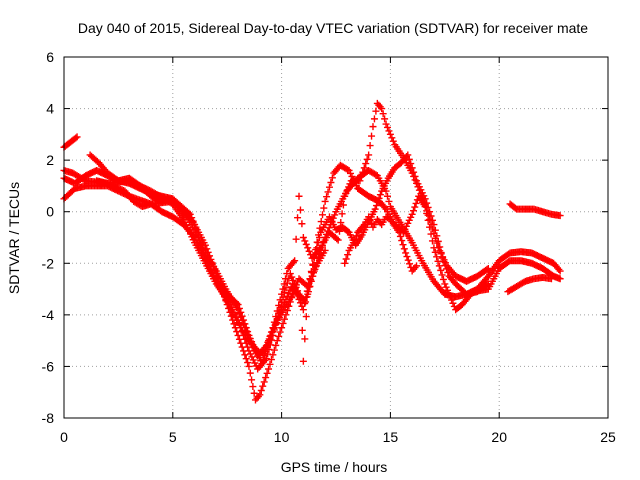 This screenshot has height=480, width=640. I want to click on y-tick-label: 0, so click(50, 212).